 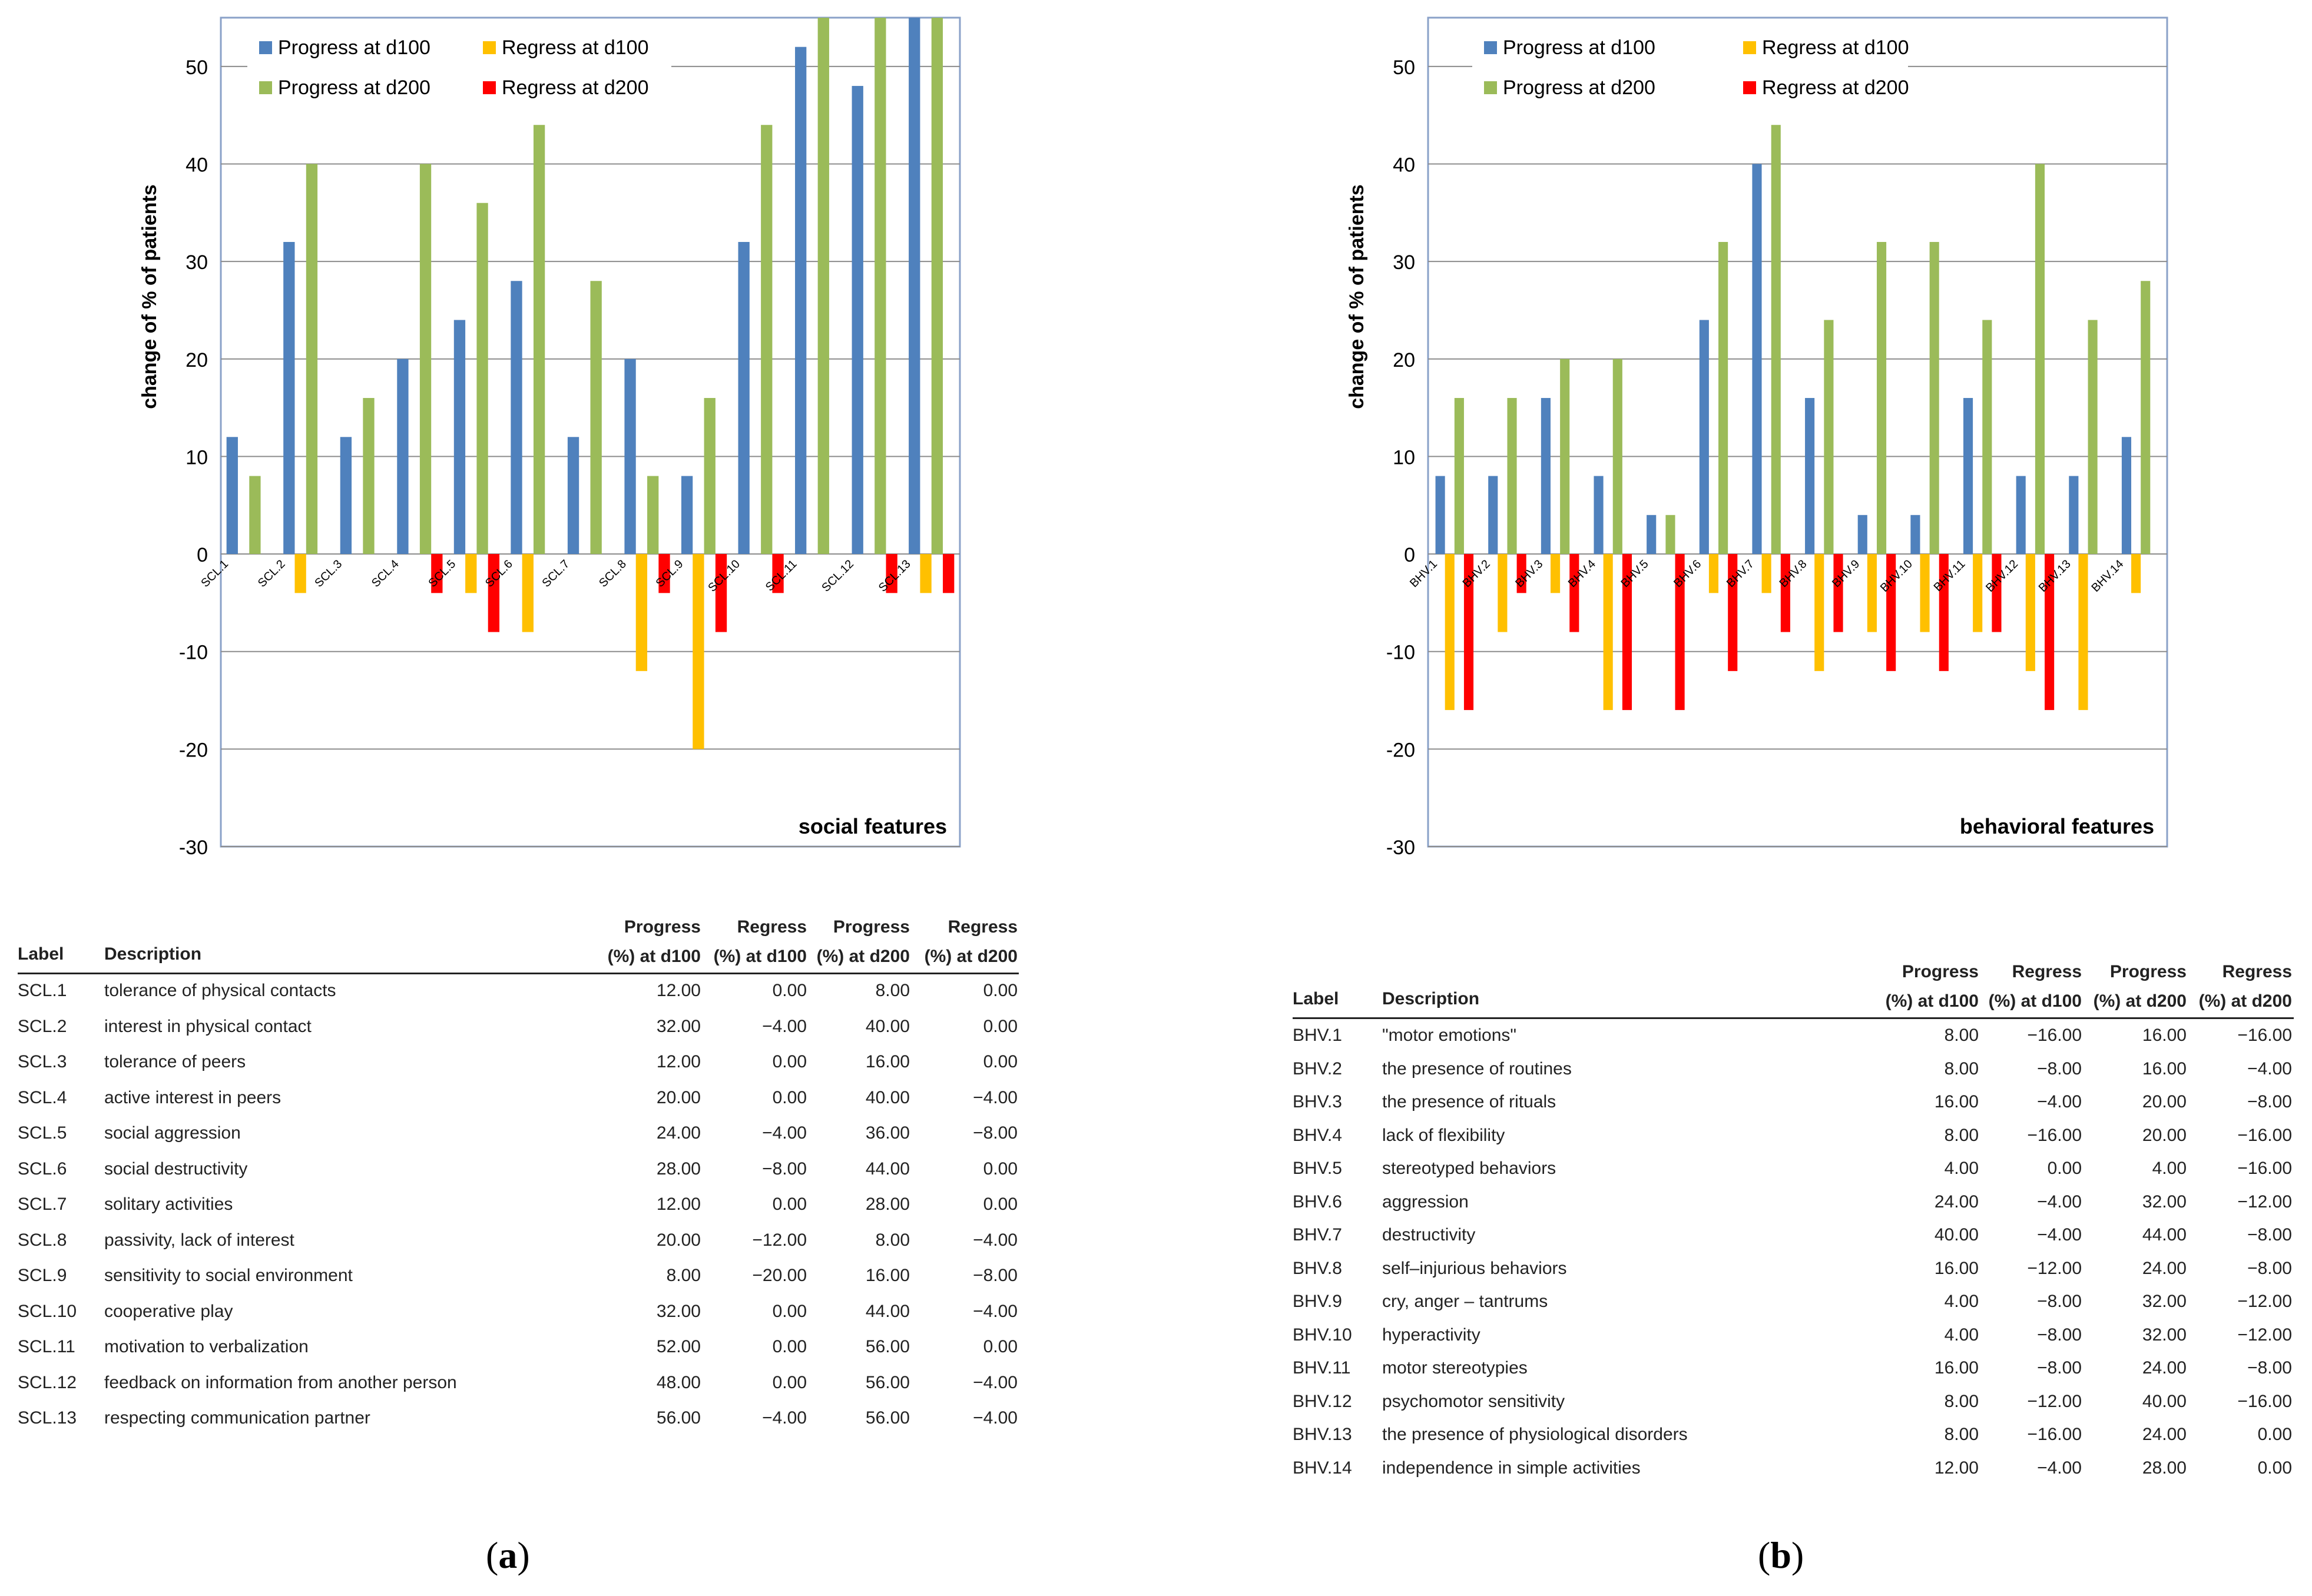 I want to click on table-header-rule, so click(x=1793, y=1018).